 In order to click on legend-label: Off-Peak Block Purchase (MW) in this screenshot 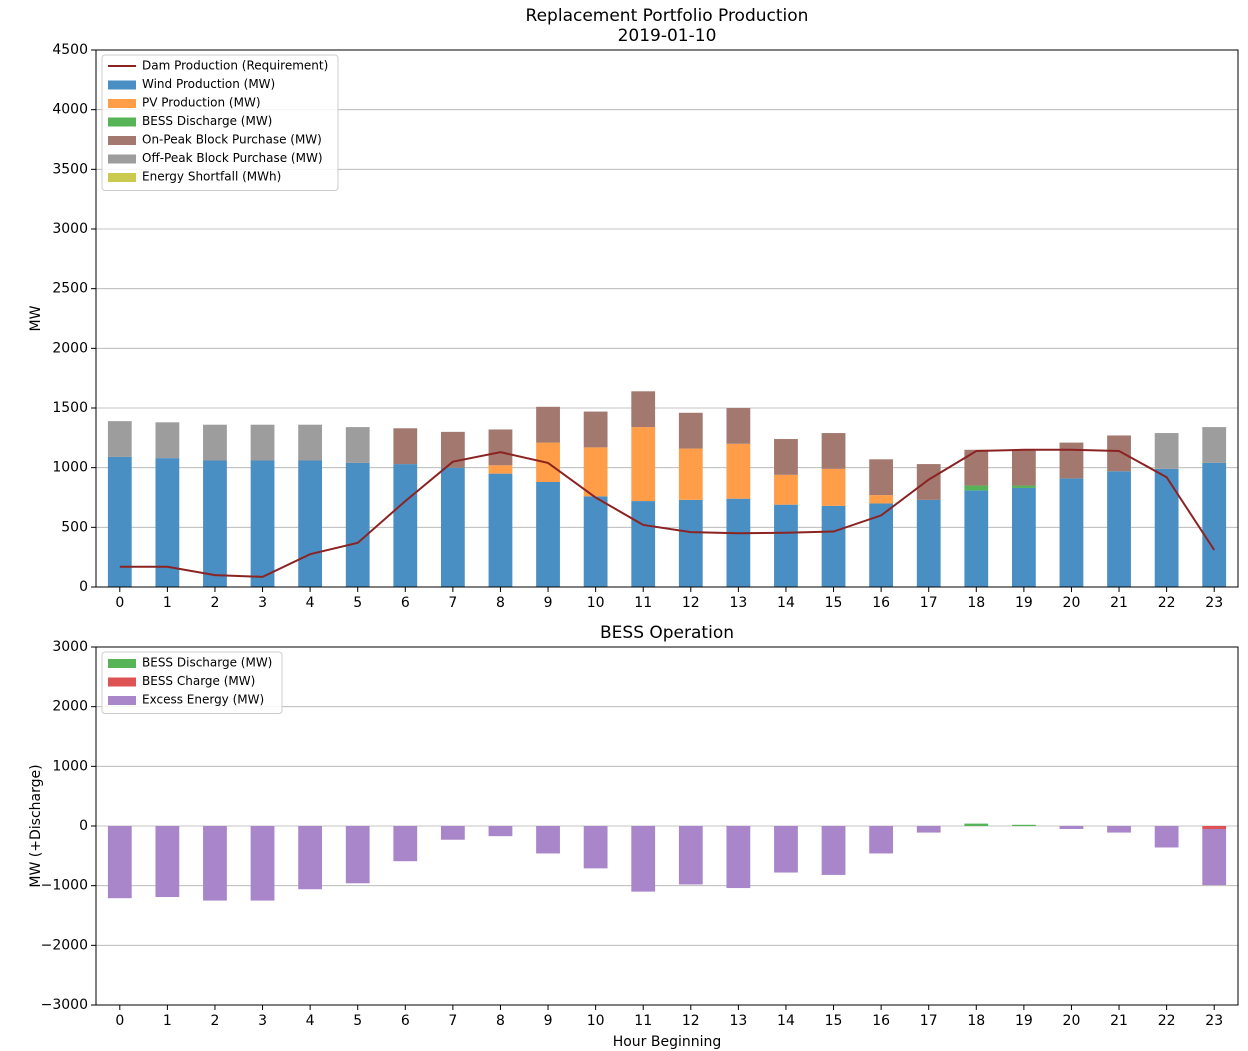, I will do `click(232, 158)`.